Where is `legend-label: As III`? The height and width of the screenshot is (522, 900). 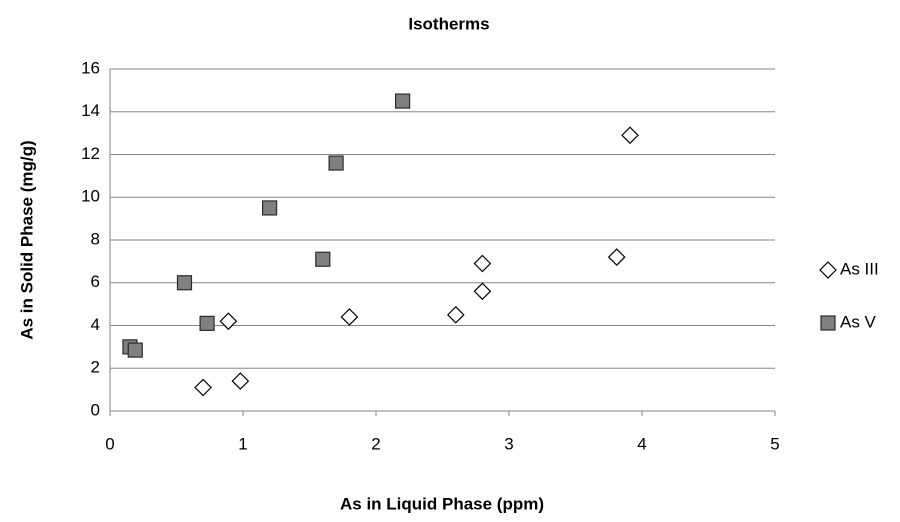 legend-label: As III is located at coordinates (859, 268).